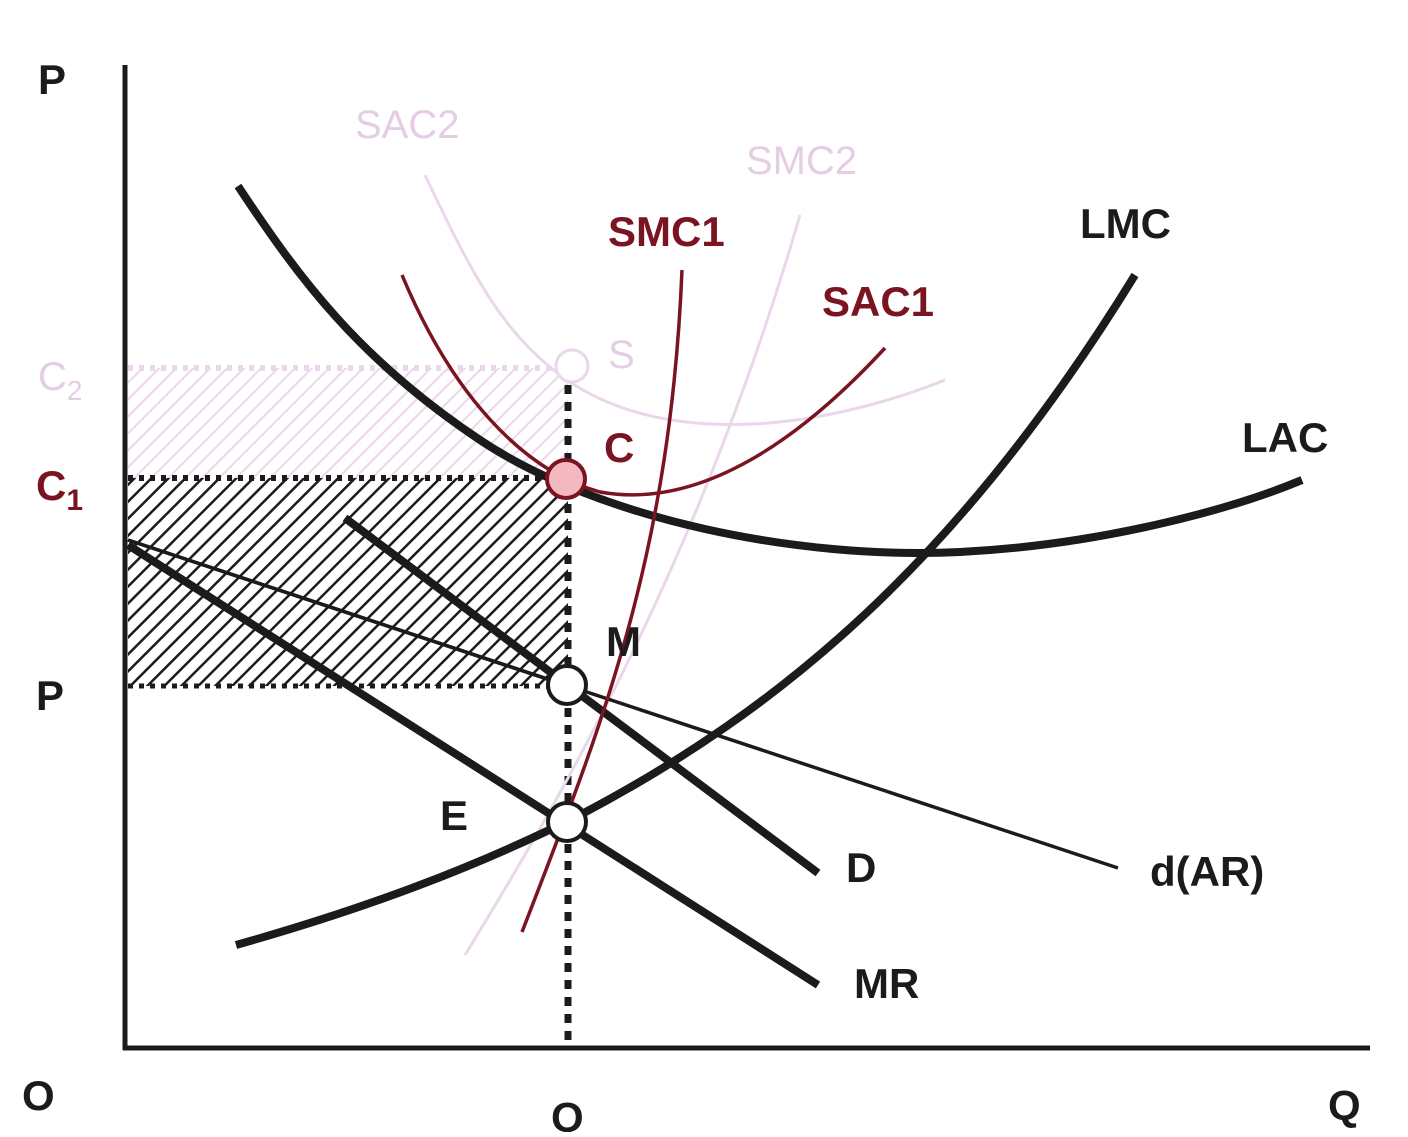 This screenshot has width=1408, height=1137. Describe the element at coordinates (348, 613) in the screenshot. I see `d-ar-connector` at that location.